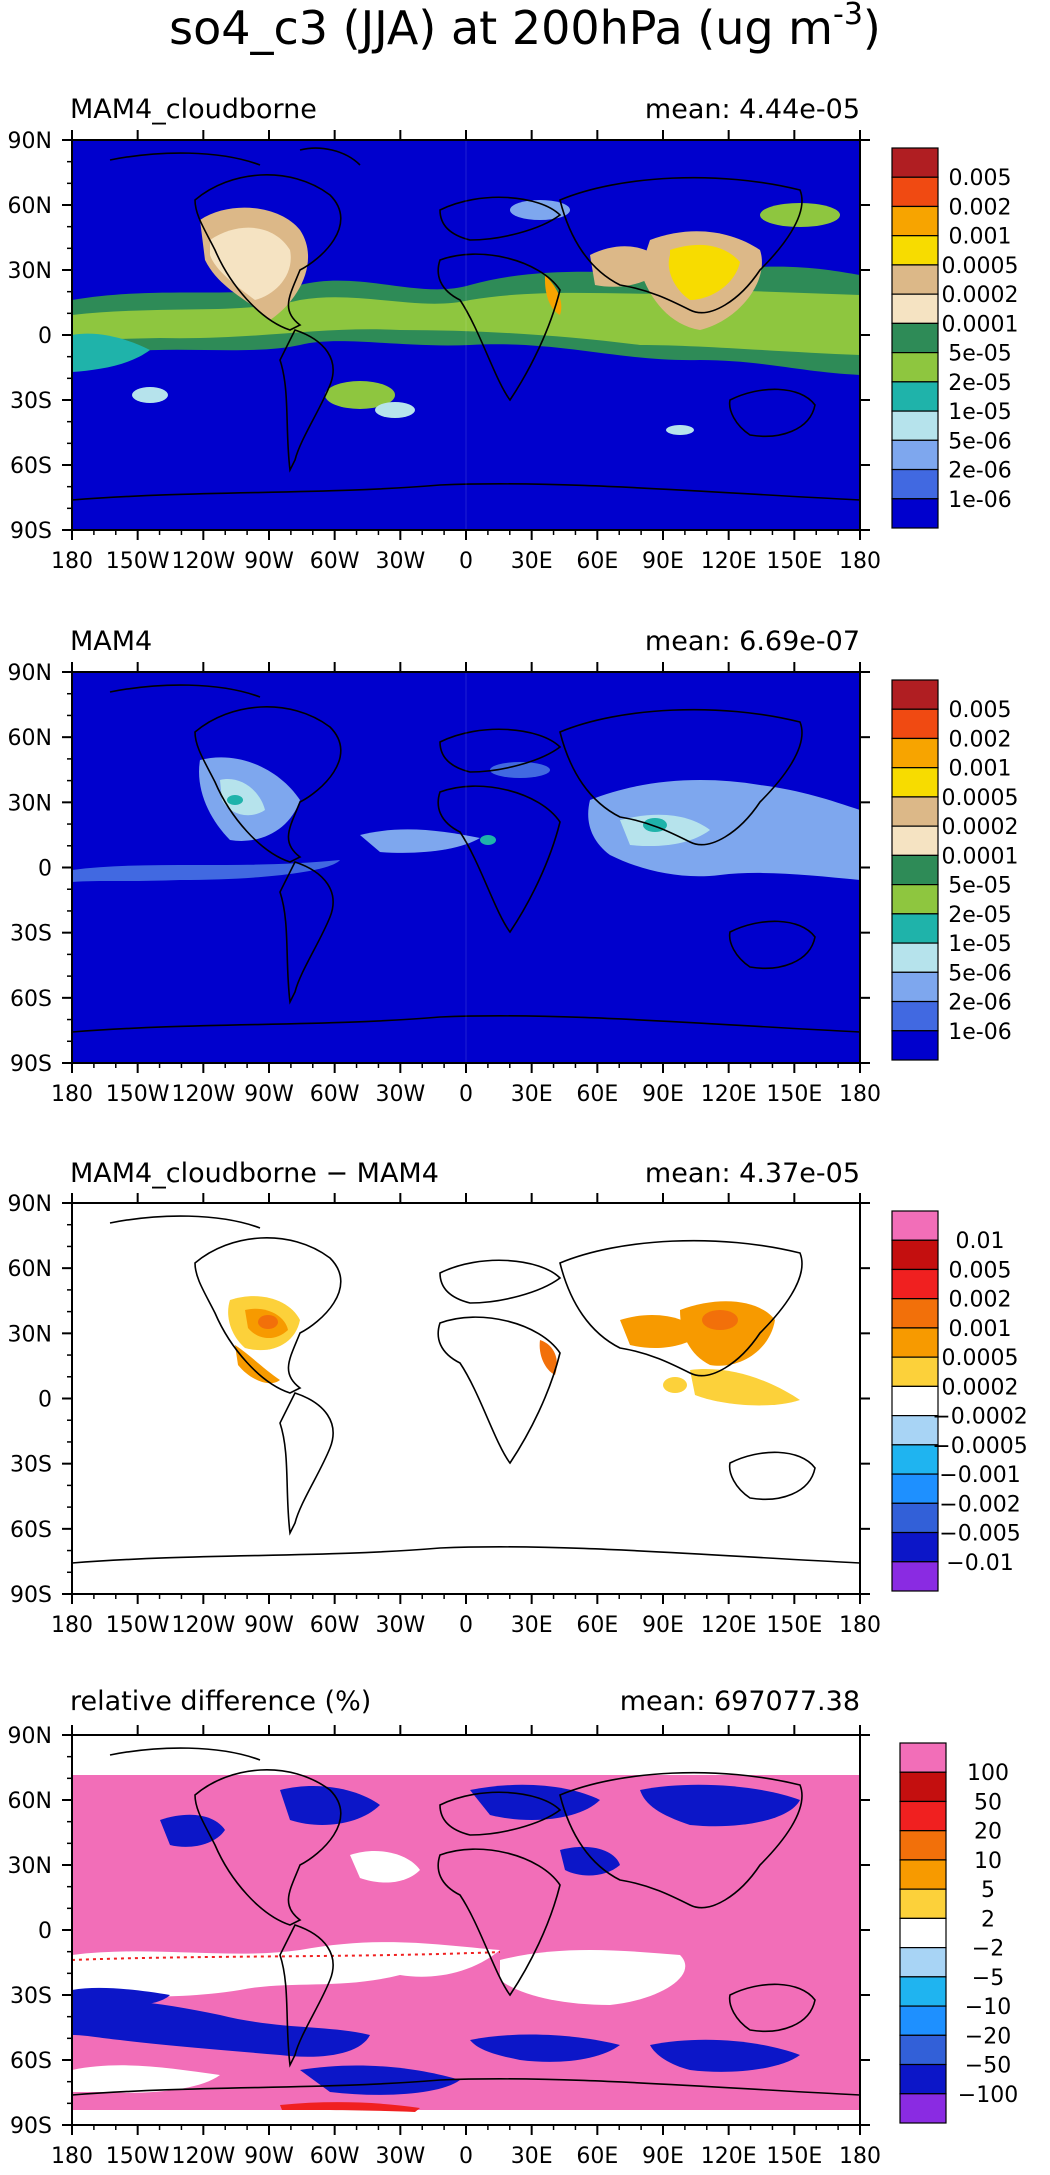 Image resolution: width=1050 pixels, height=2175 pixels. Describe the element at coordinates (31, 401) in the screenshot. I see `y-tick-label: 30S` at that location.